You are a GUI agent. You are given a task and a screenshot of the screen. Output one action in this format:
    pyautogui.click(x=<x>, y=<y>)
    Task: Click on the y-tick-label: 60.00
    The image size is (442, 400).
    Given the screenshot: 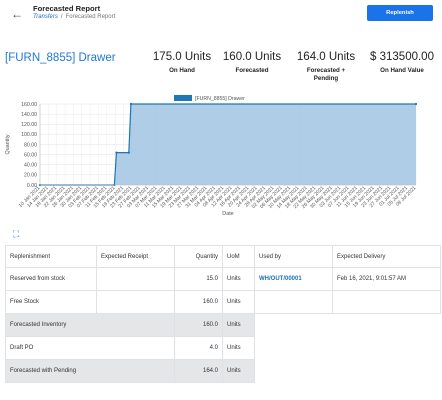 What is the action you would take?
    pyautogui.click(x=30, y=155)
    